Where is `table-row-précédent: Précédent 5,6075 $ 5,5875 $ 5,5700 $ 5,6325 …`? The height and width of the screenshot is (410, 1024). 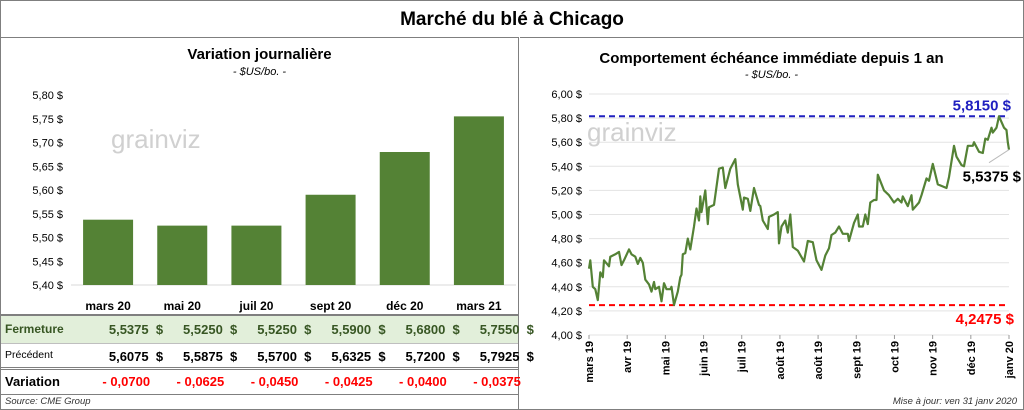
table-row-précédent: Précédent 5,6075 $ 5,5875 $ 5,5700 $ 5,6325 … is located at coordinates (267, 356).